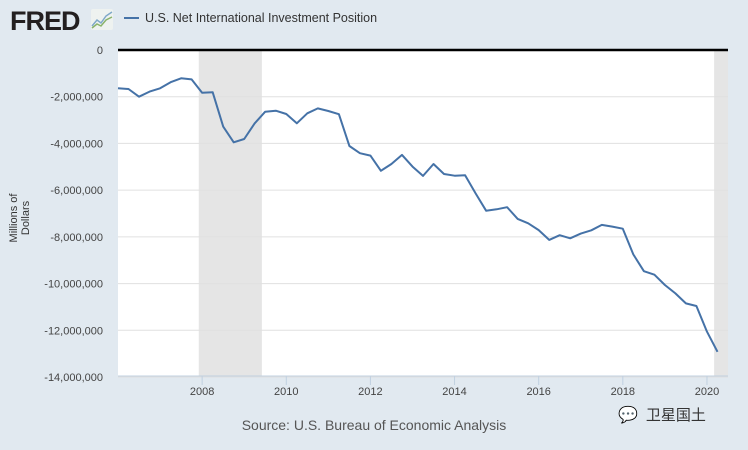 This screenshot has width=748, height=450. I want to click on y-tick-label: -6,000,000, so click(76, 191).